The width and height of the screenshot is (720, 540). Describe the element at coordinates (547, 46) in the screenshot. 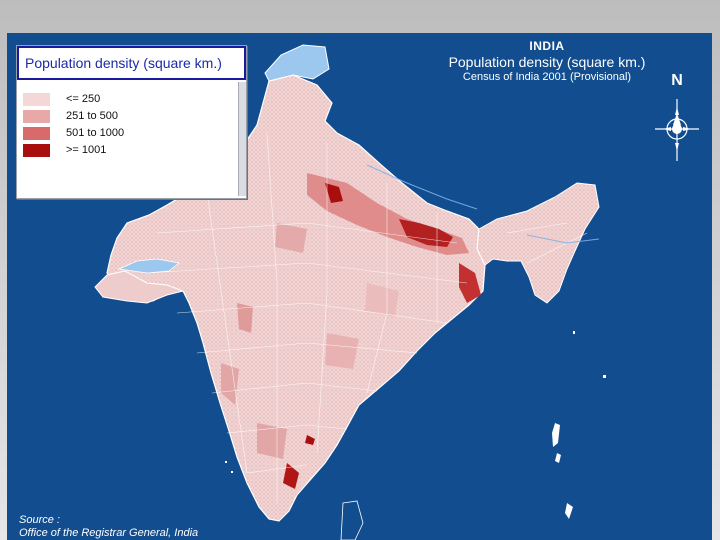

I see `country-title: INDIA` at that location.